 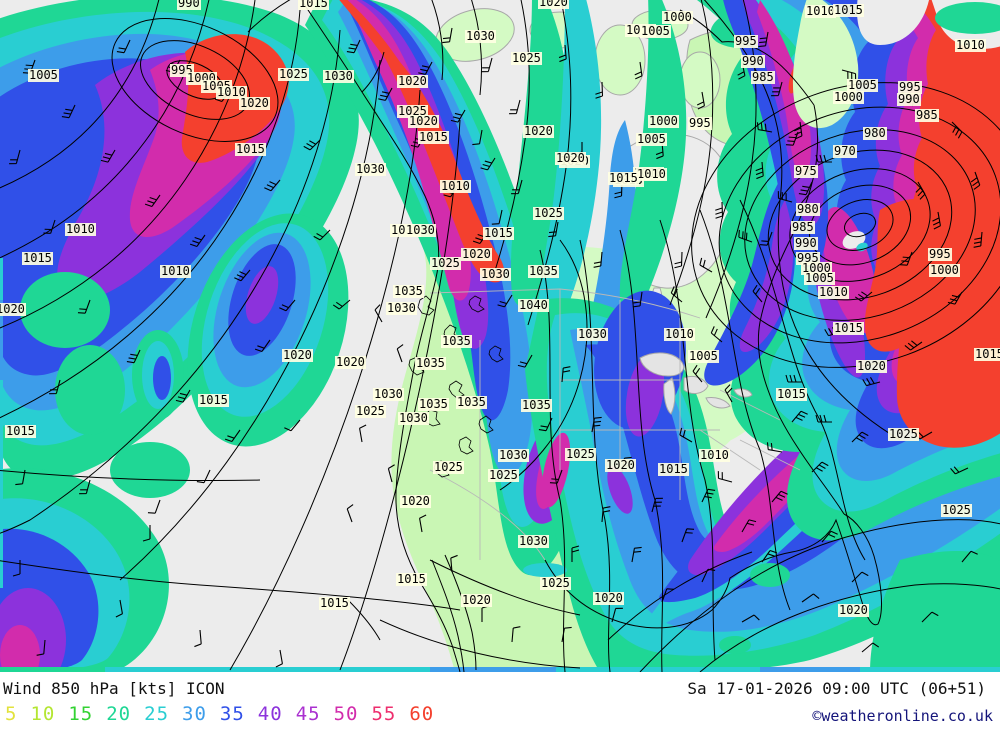 I want to click on legend-value: 25, so click(x=157, y=714).